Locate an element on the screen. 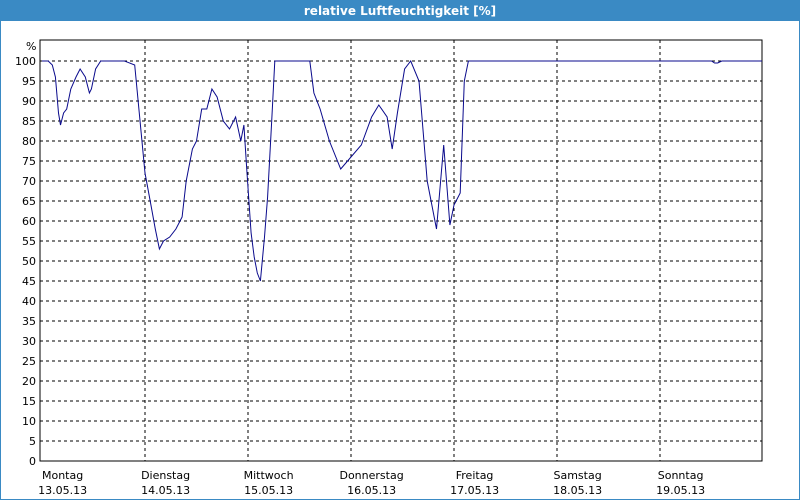 The image size is (800, 500). y-tick-label: 80 is located at coordinates (29, 141).